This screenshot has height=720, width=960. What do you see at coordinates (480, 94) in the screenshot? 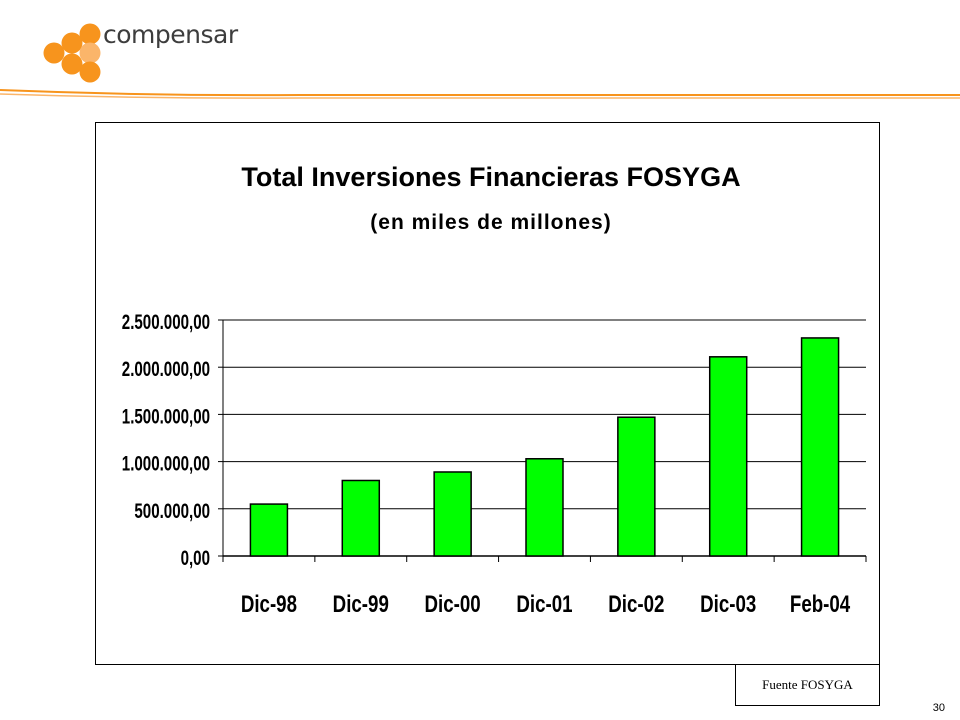
I see `header-divider` at bounding box center [480, 94].